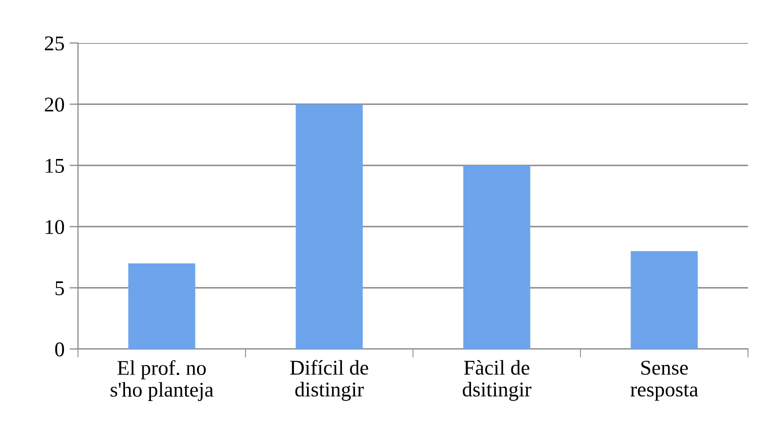 The width and height of the screenshot is (765, 437). Describe the element at coordinates (54, 105) in the screenshot. I see `y-tick-label: 20` at that location.